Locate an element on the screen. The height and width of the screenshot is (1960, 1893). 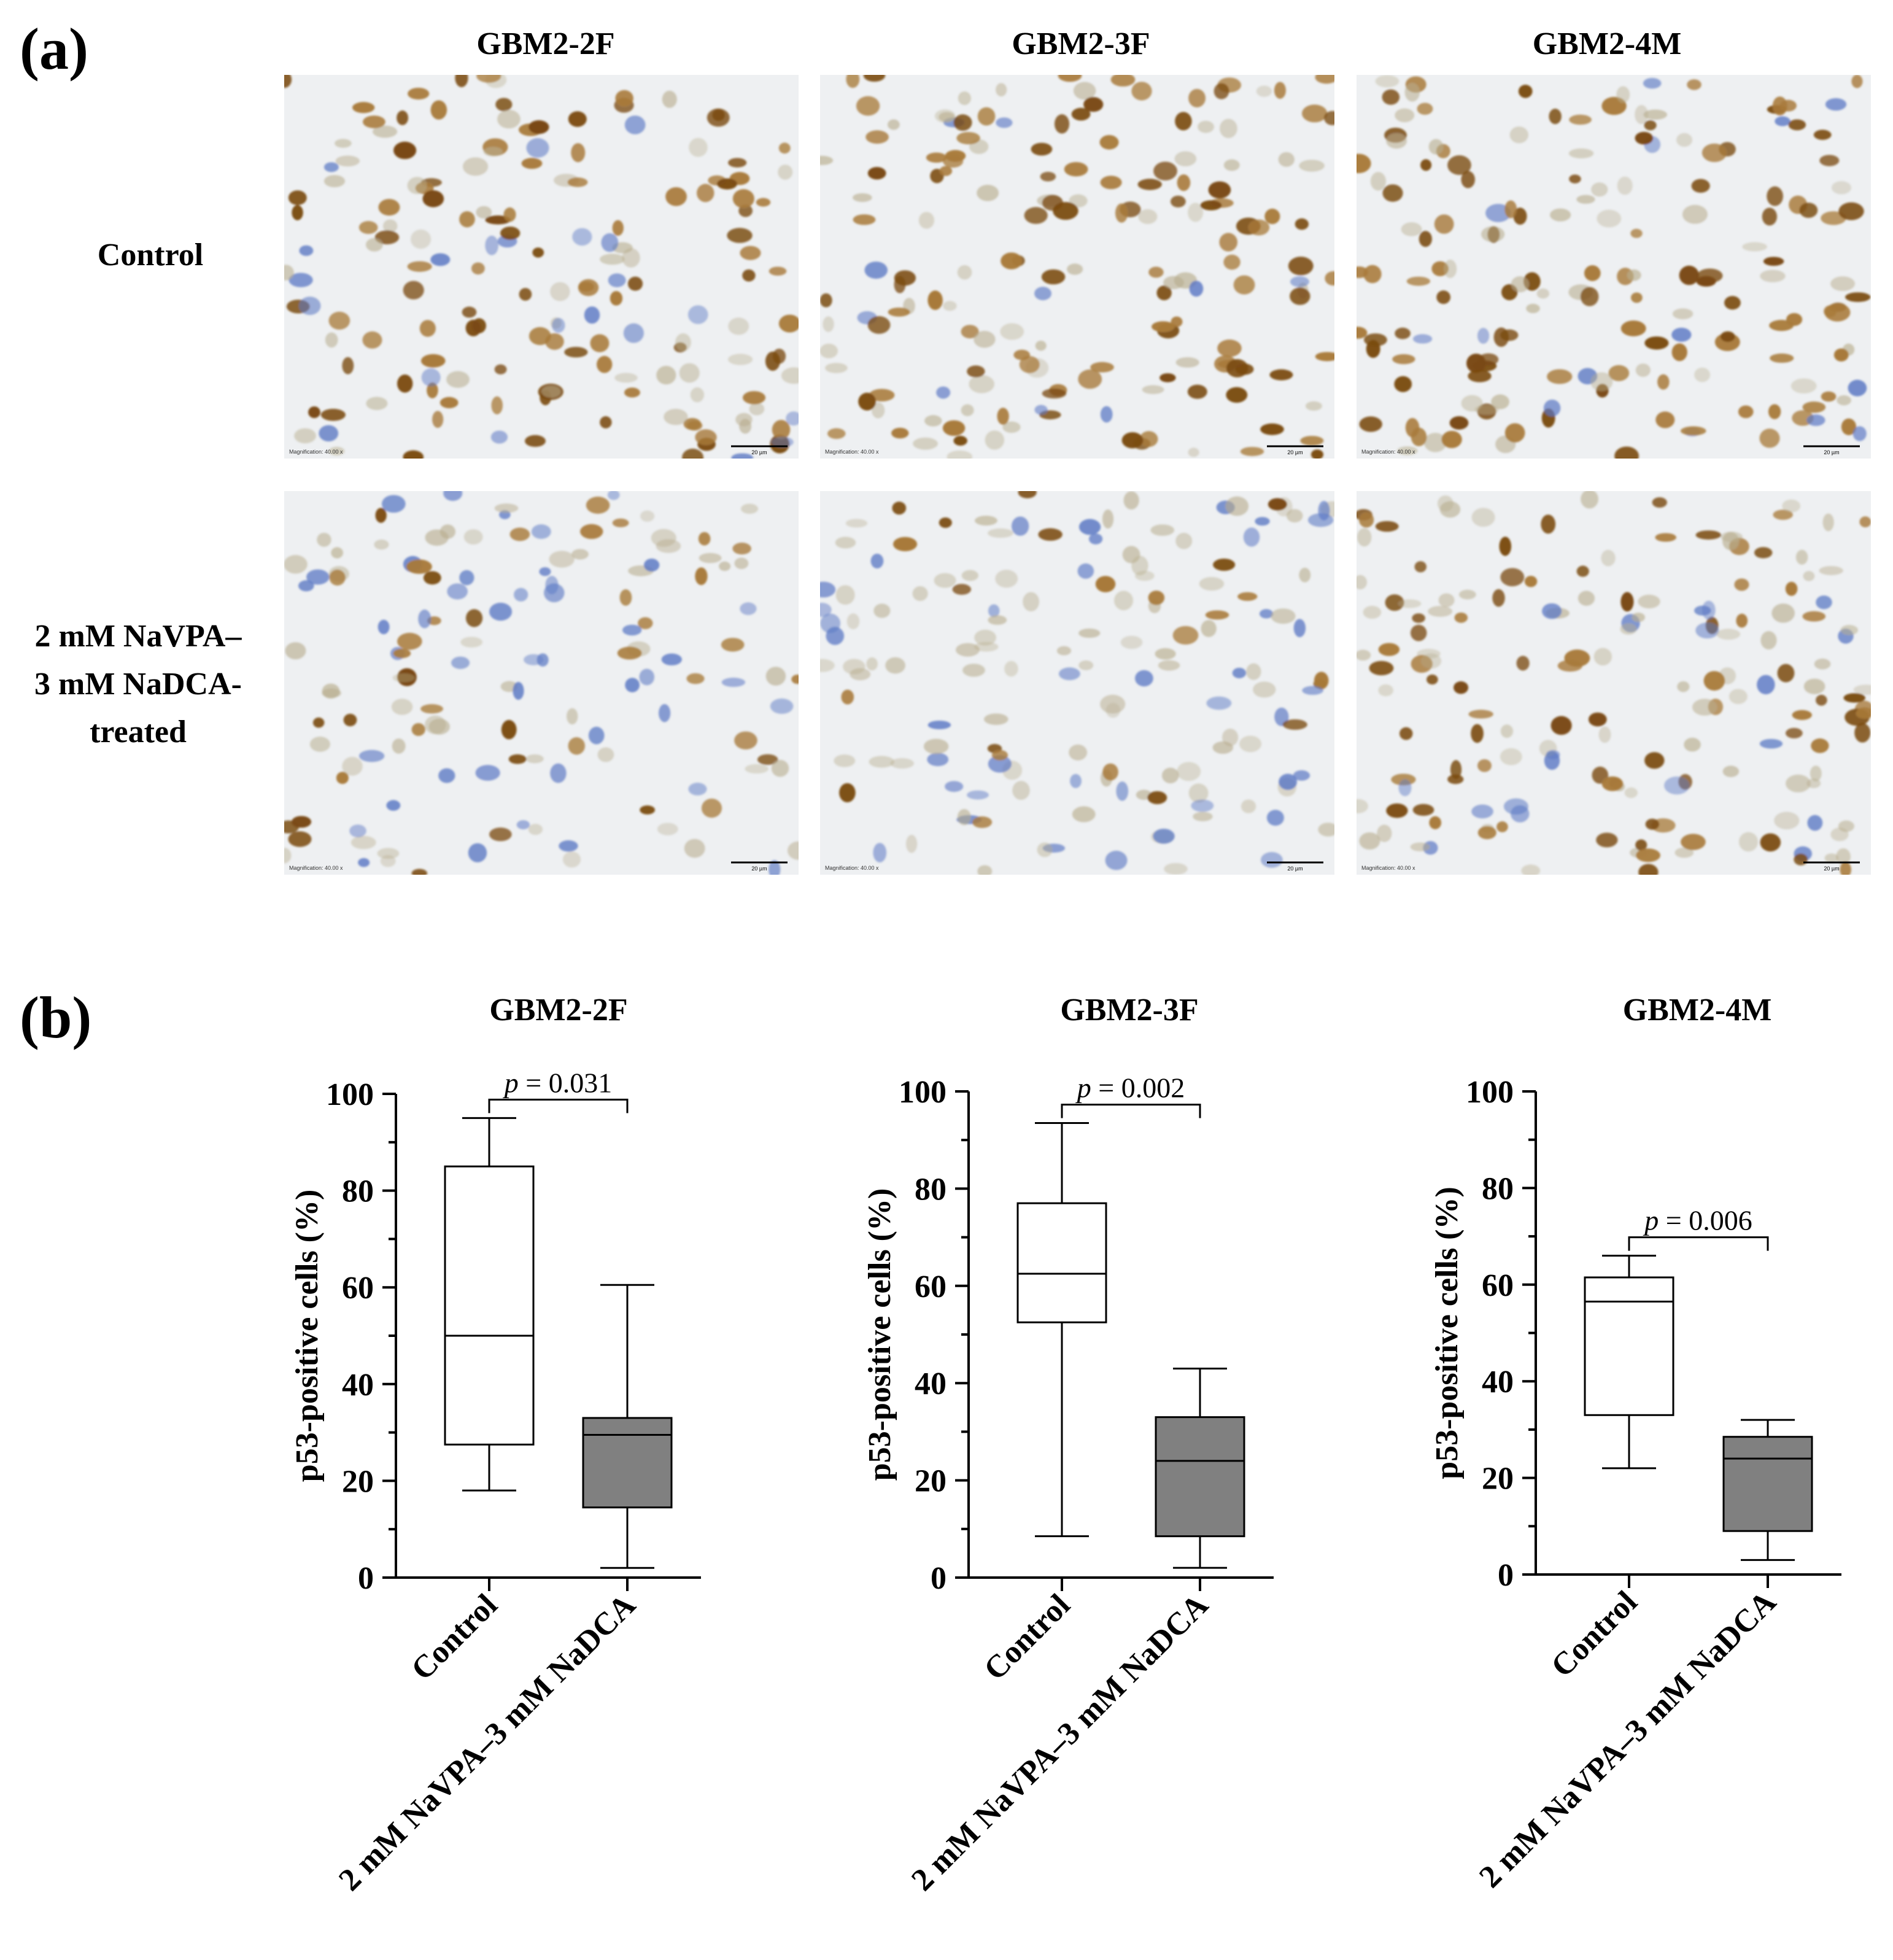
panel-a-label: (a) is located at coordinates (54, 49).